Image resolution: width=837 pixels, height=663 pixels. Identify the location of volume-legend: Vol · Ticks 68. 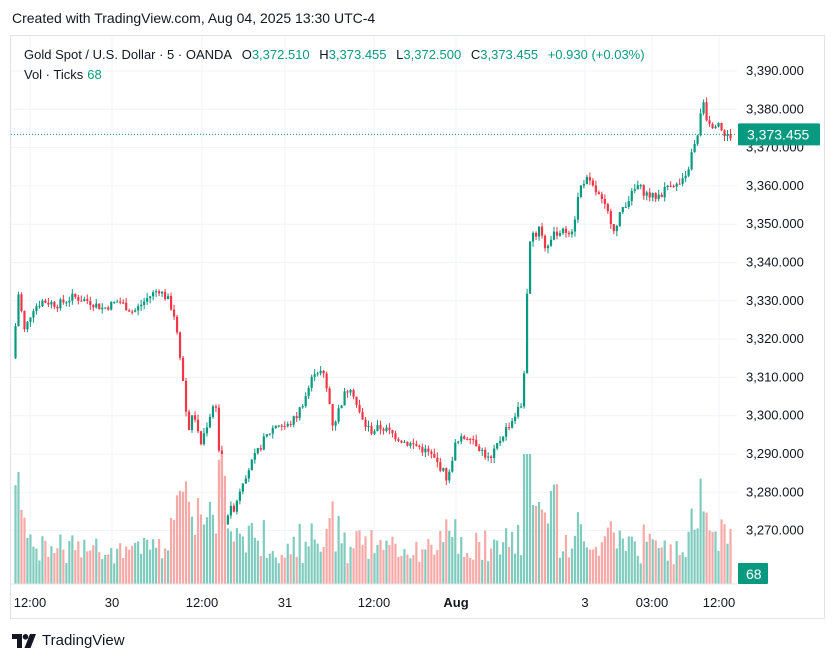
(63, 75).